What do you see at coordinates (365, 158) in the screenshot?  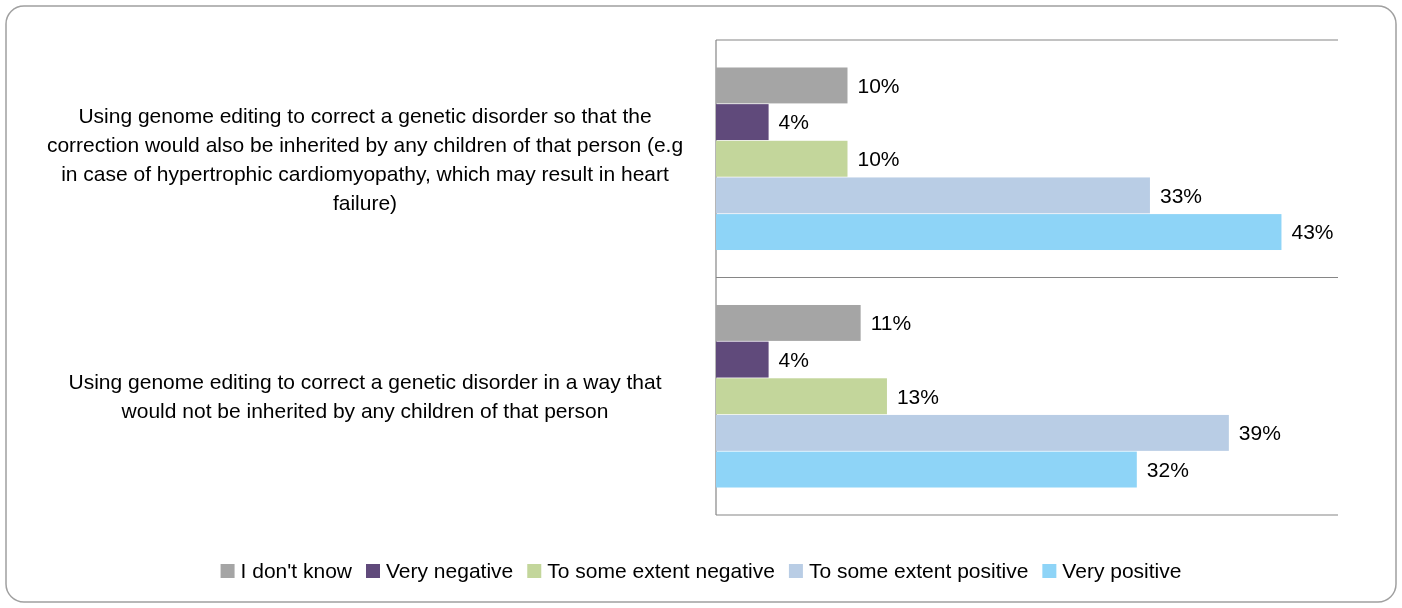 I see `y-tick-label: Using genome editing to correct a genetic disorder so that the correction would also be inherited by any children of that person (e.g in case of hypertrophic cardiomyopathy, which may result in heart failure)` at bounding box center [365, 158].